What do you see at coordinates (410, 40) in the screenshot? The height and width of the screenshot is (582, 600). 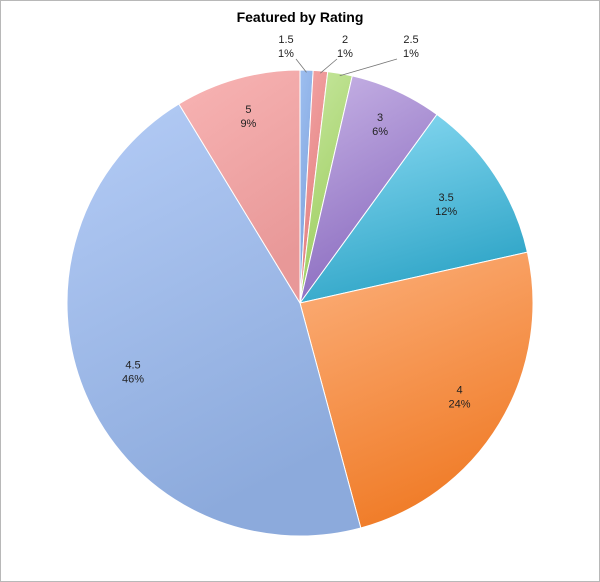 I see `slice-label-2-5: 2.5` at bounding box center [410, 40].